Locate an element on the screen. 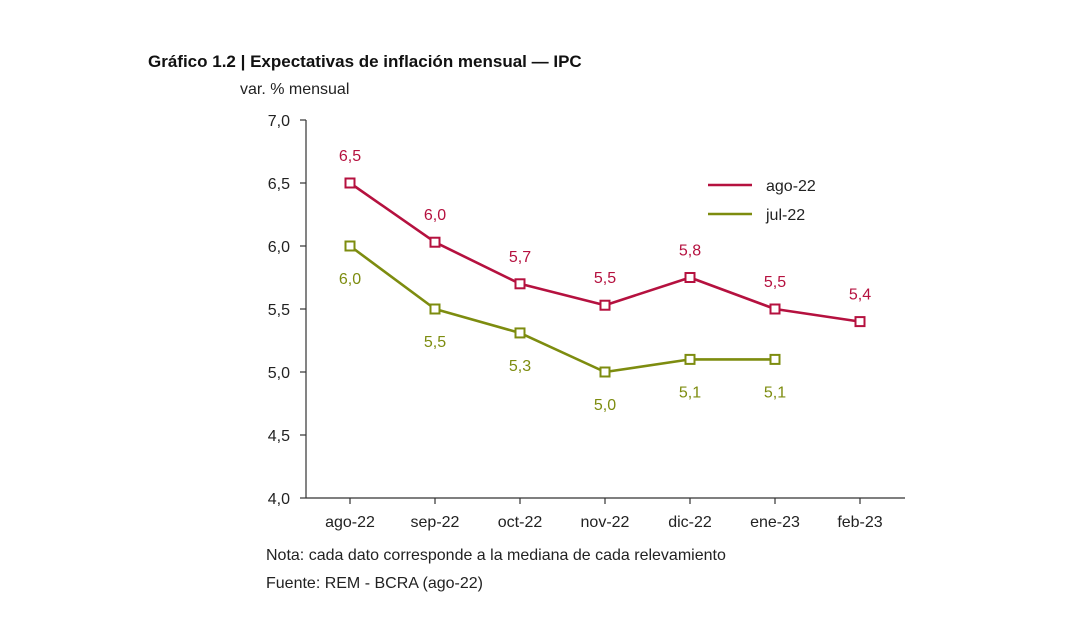 This screenshot has width=1080, height=644. chart-source: Fuente: REM - BCRA (ago-22) is located at coordinates (374, 583).